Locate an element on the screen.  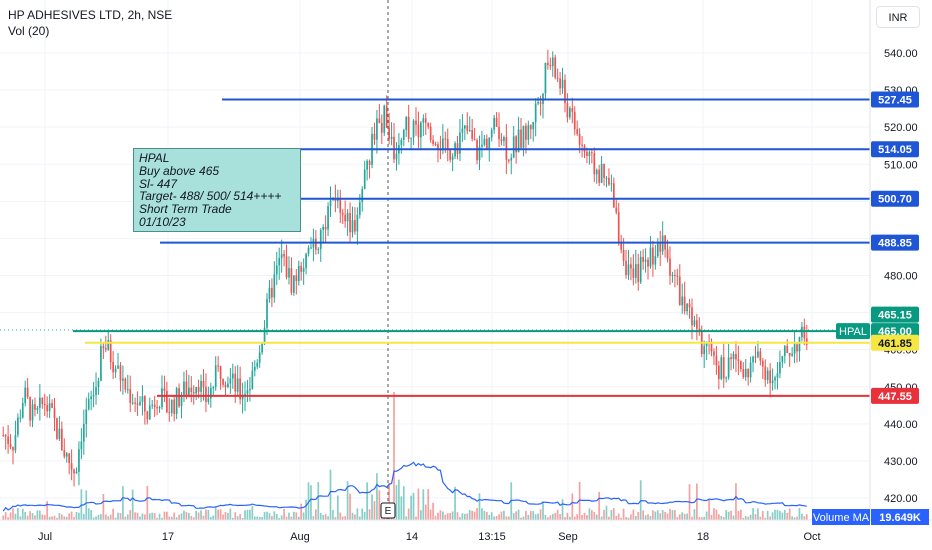
price-tick-label: 480.00 is located at coordinates (901, 277).